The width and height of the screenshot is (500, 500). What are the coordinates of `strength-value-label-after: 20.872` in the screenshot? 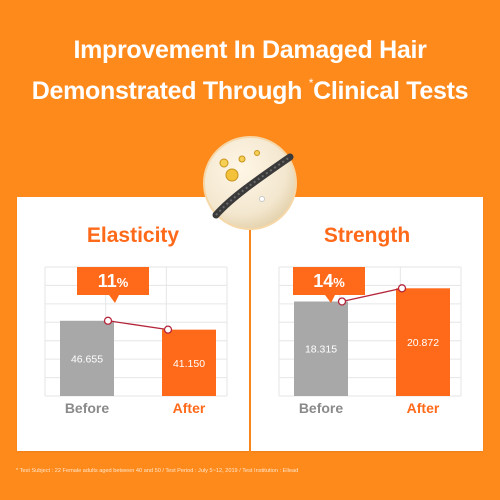 It's located at (423, 343).